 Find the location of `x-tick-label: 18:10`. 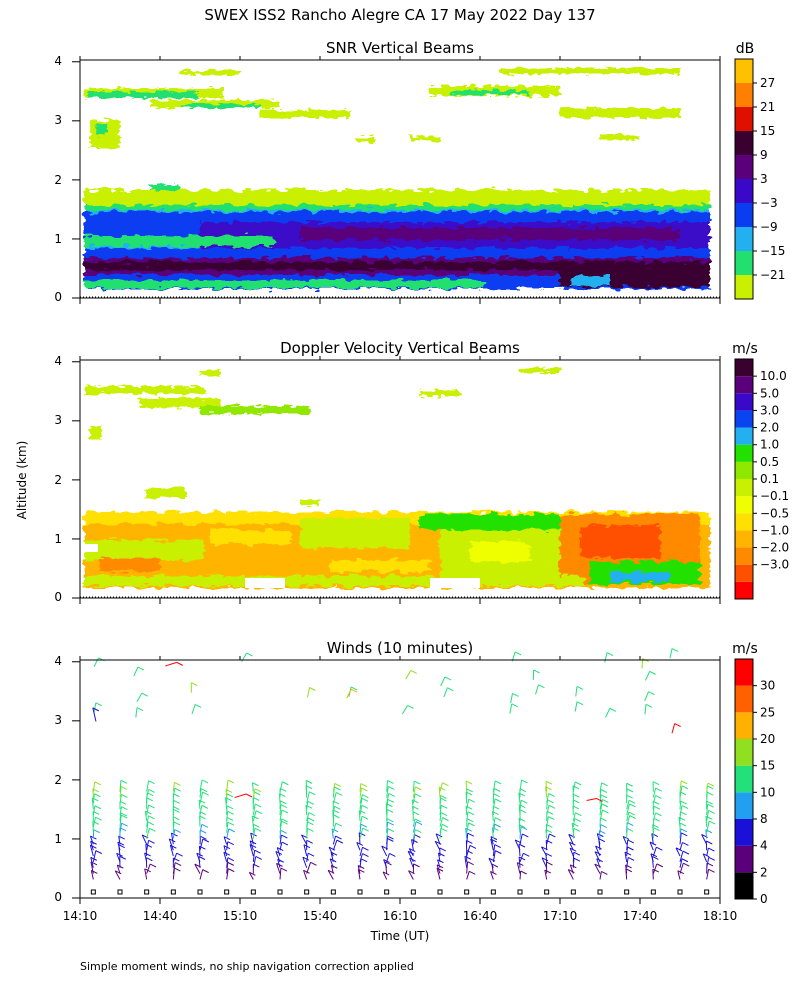

x-tick-label: 18:10 is located at coordinates (720, 916).